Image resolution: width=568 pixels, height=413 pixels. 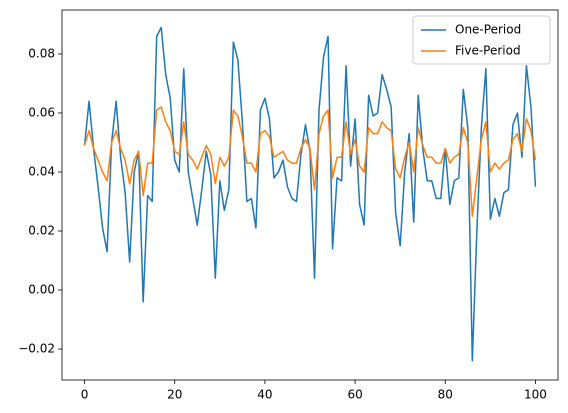 What do you see at coordinates (41, 171) in the screenshot?
I see `y-tick-label: 0.04` at bounding box center [41, 171].